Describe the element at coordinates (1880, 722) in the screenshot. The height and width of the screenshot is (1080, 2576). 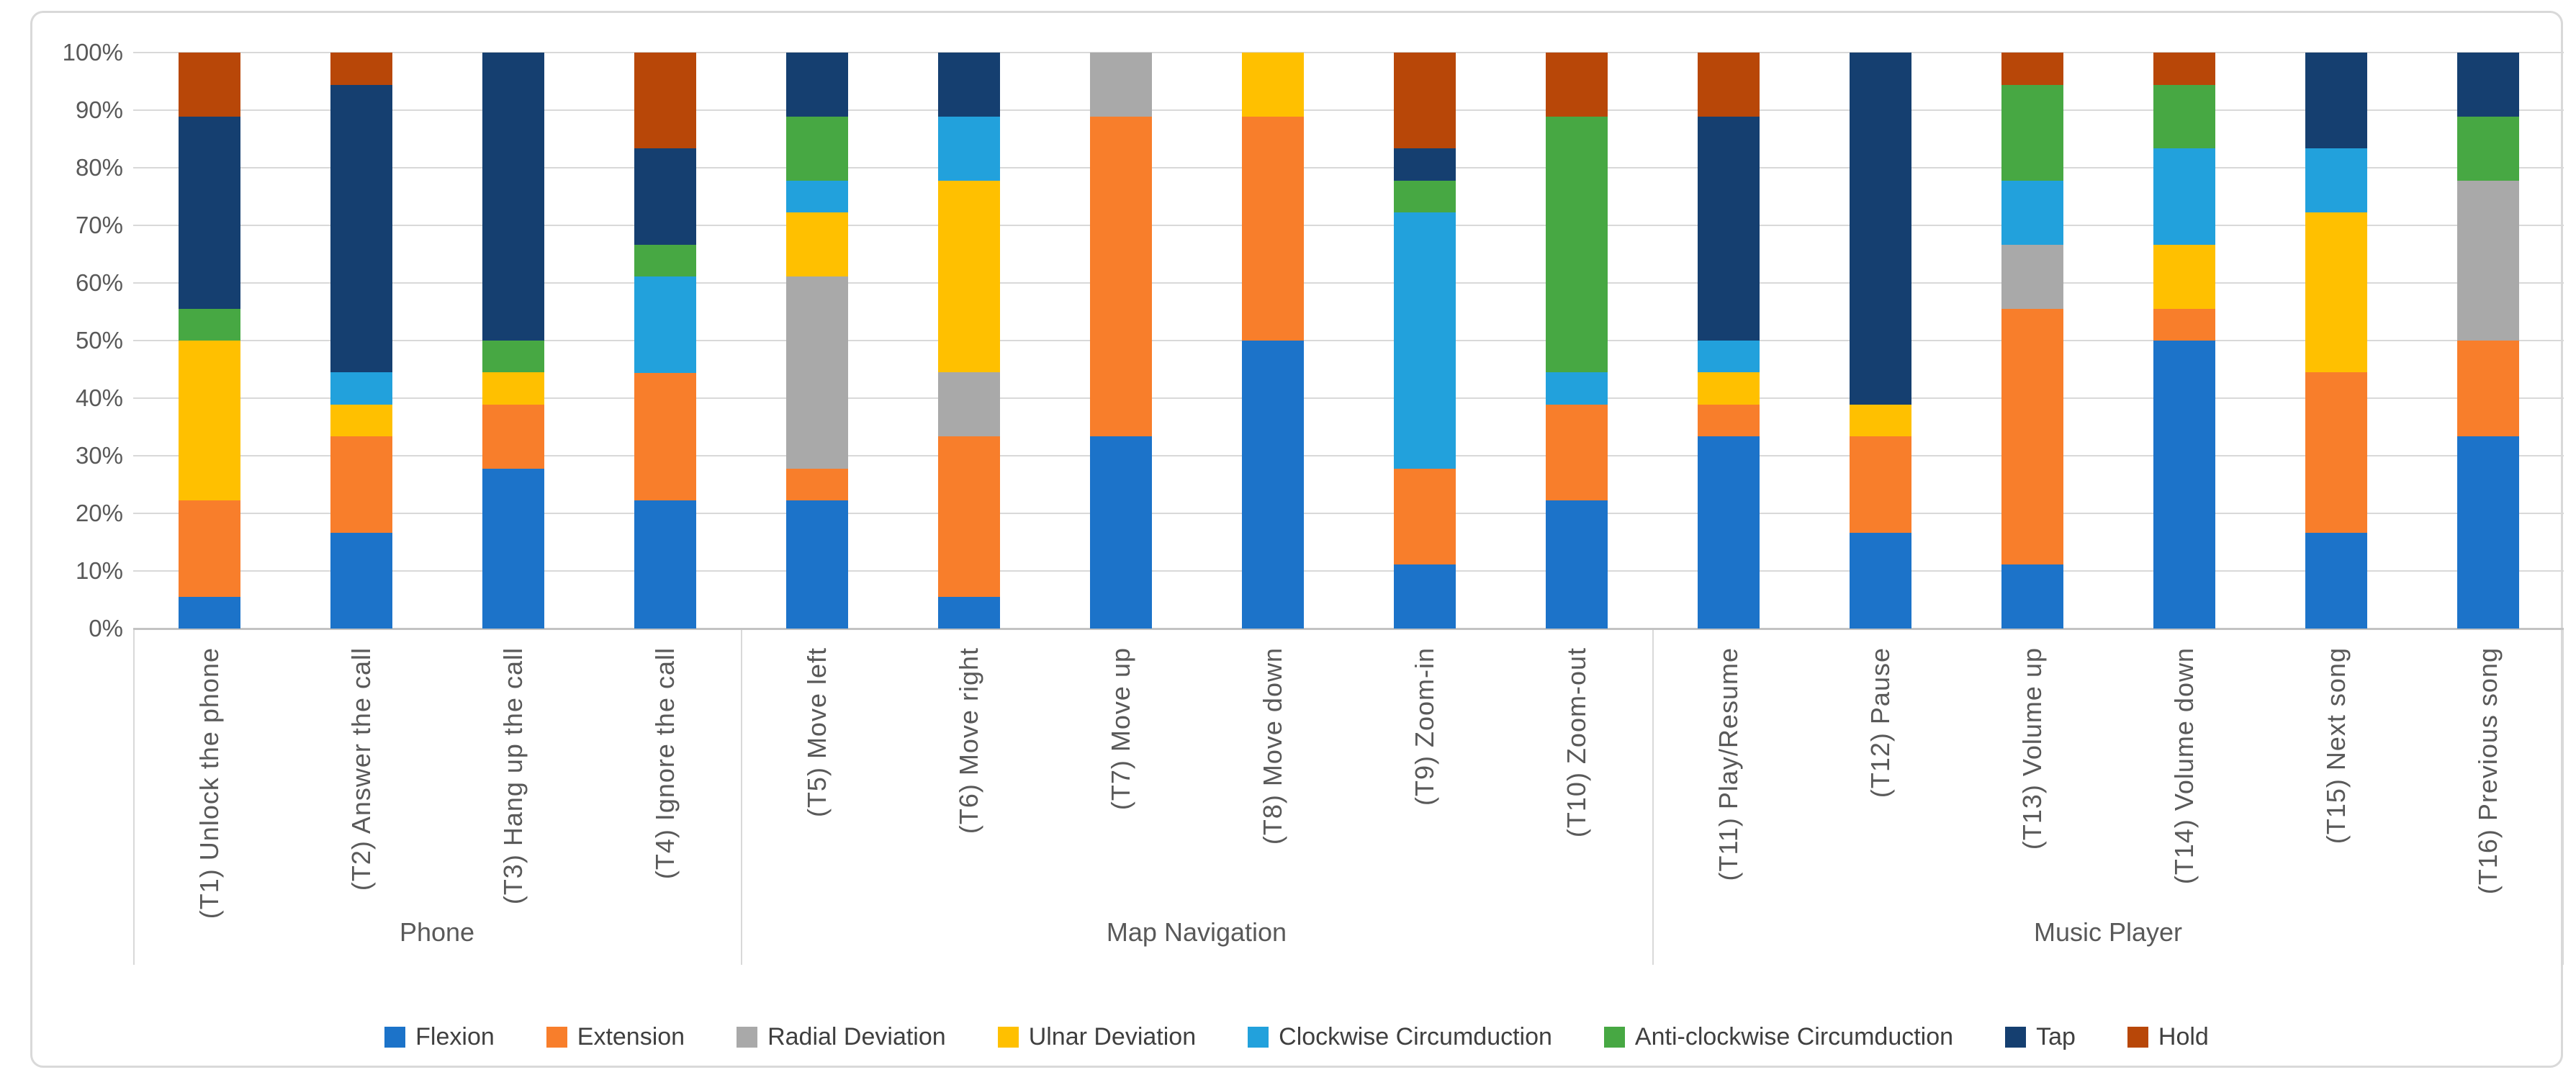
I see `task-label: (T12) Pause` at that location.